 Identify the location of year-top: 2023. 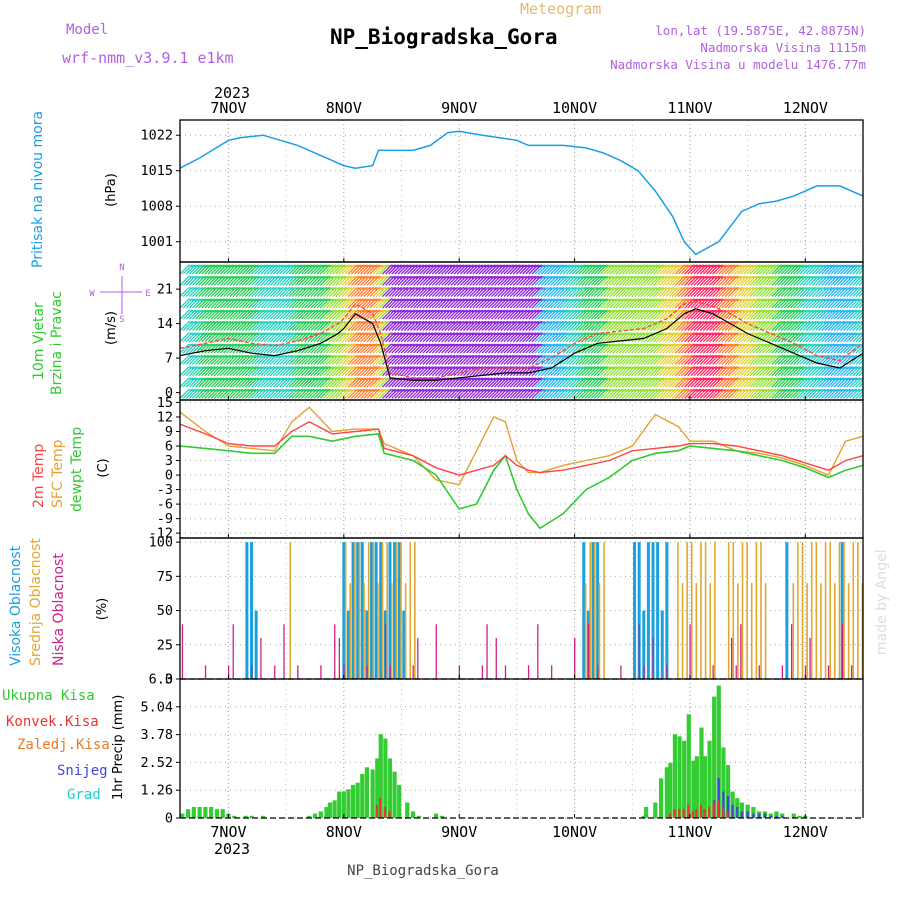
(232, 93).